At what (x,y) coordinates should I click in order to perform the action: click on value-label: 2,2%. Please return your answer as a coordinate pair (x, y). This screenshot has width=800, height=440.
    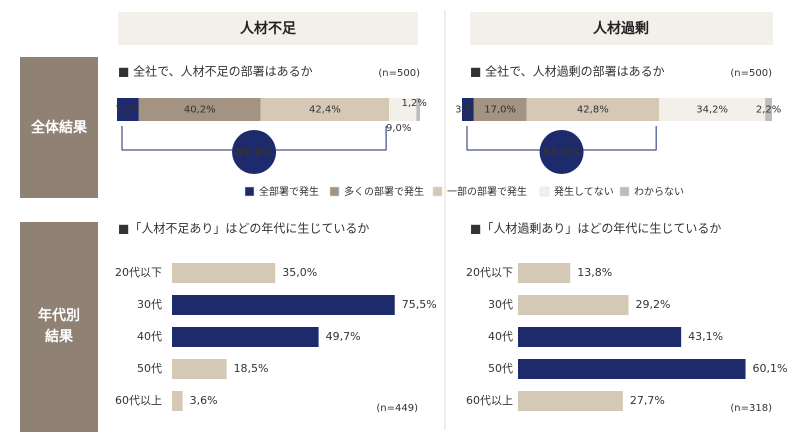
    Looking at the image, I should click on (768, 110).